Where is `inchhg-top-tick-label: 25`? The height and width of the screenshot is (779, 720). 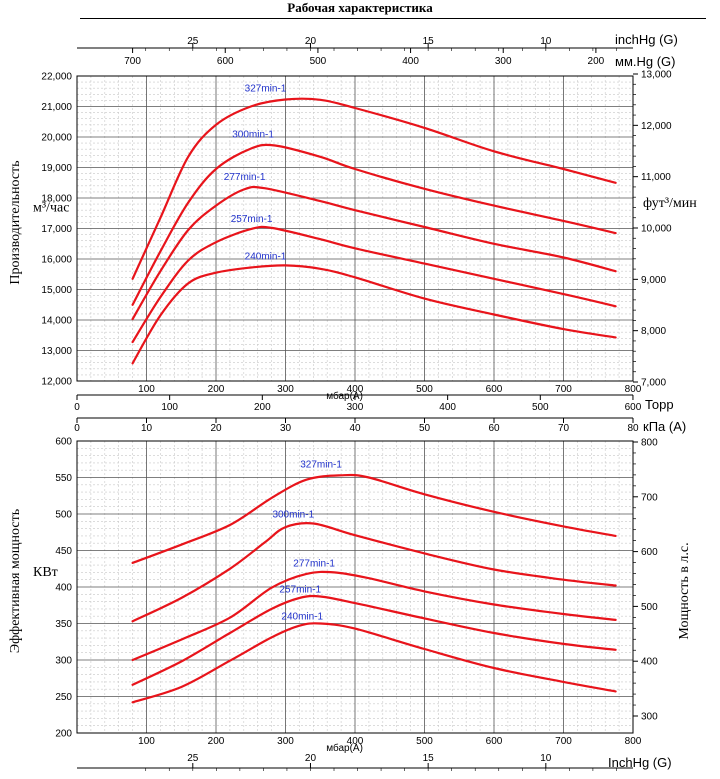
inchhg-top-tick-label: 25 is located at coordinates (193, 41).